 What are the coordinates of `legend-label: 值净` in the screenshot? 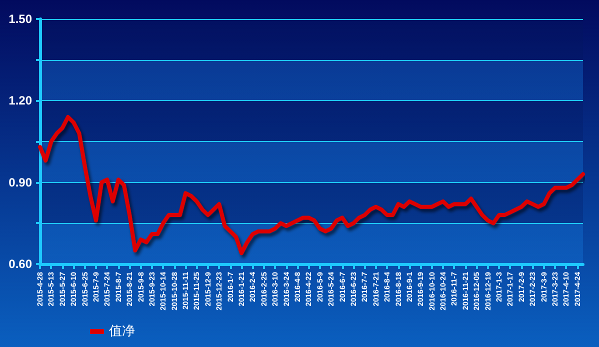 It's located at (122, 331).